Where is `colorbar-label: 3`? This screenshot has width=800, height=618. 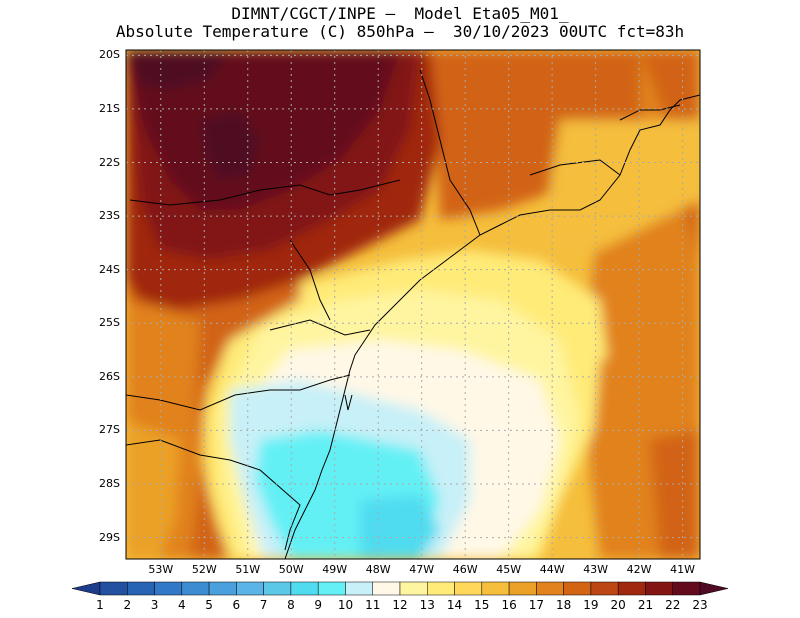
colorbar-label: 3 is located at coordinates (154, 605).